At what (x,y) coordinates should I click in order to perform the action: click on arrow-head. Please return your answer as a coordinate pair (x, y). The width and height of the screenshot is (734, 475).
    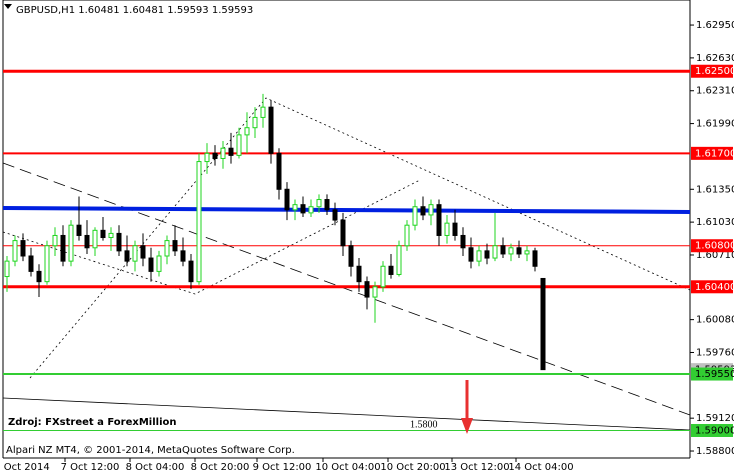
    Looking at the image, I should click on (467, 426).